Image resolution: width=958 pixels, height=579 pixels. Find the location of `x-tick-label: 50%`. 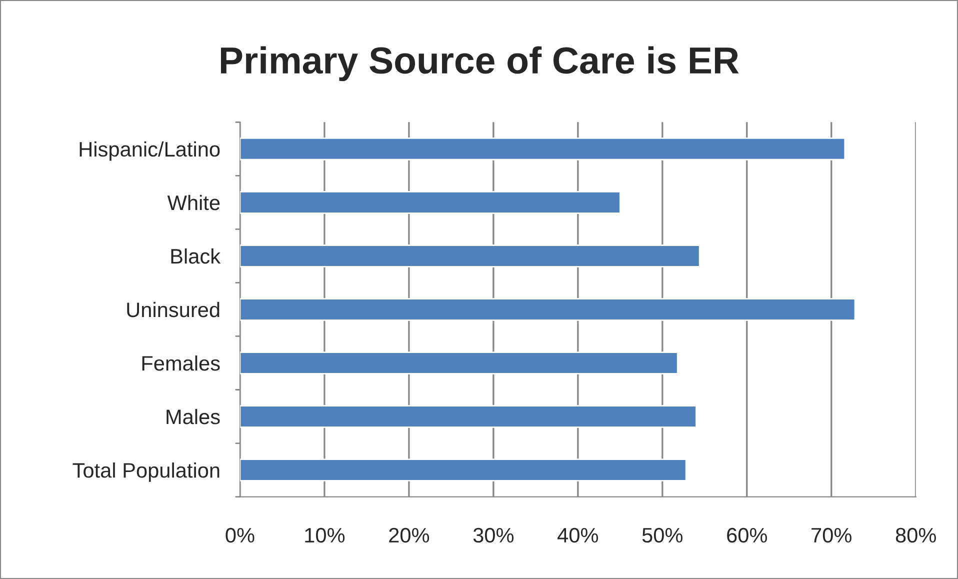

x-tick-label: 50% is located at coordinates (662, 535).